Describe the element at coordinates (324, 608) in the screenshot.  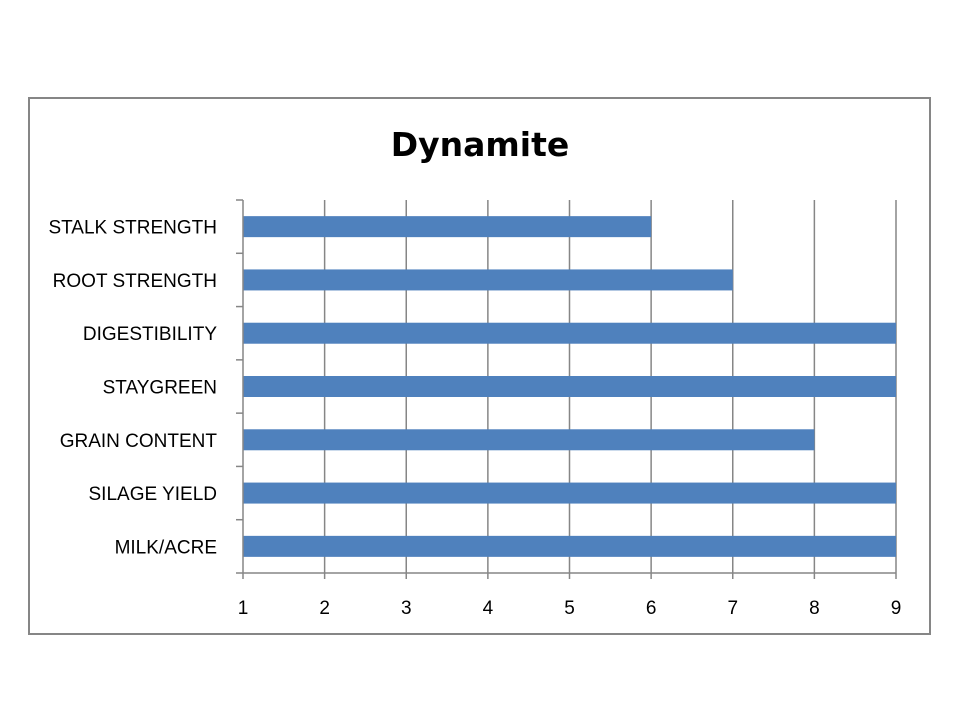
I see `x-tick-label: 2` at that location.